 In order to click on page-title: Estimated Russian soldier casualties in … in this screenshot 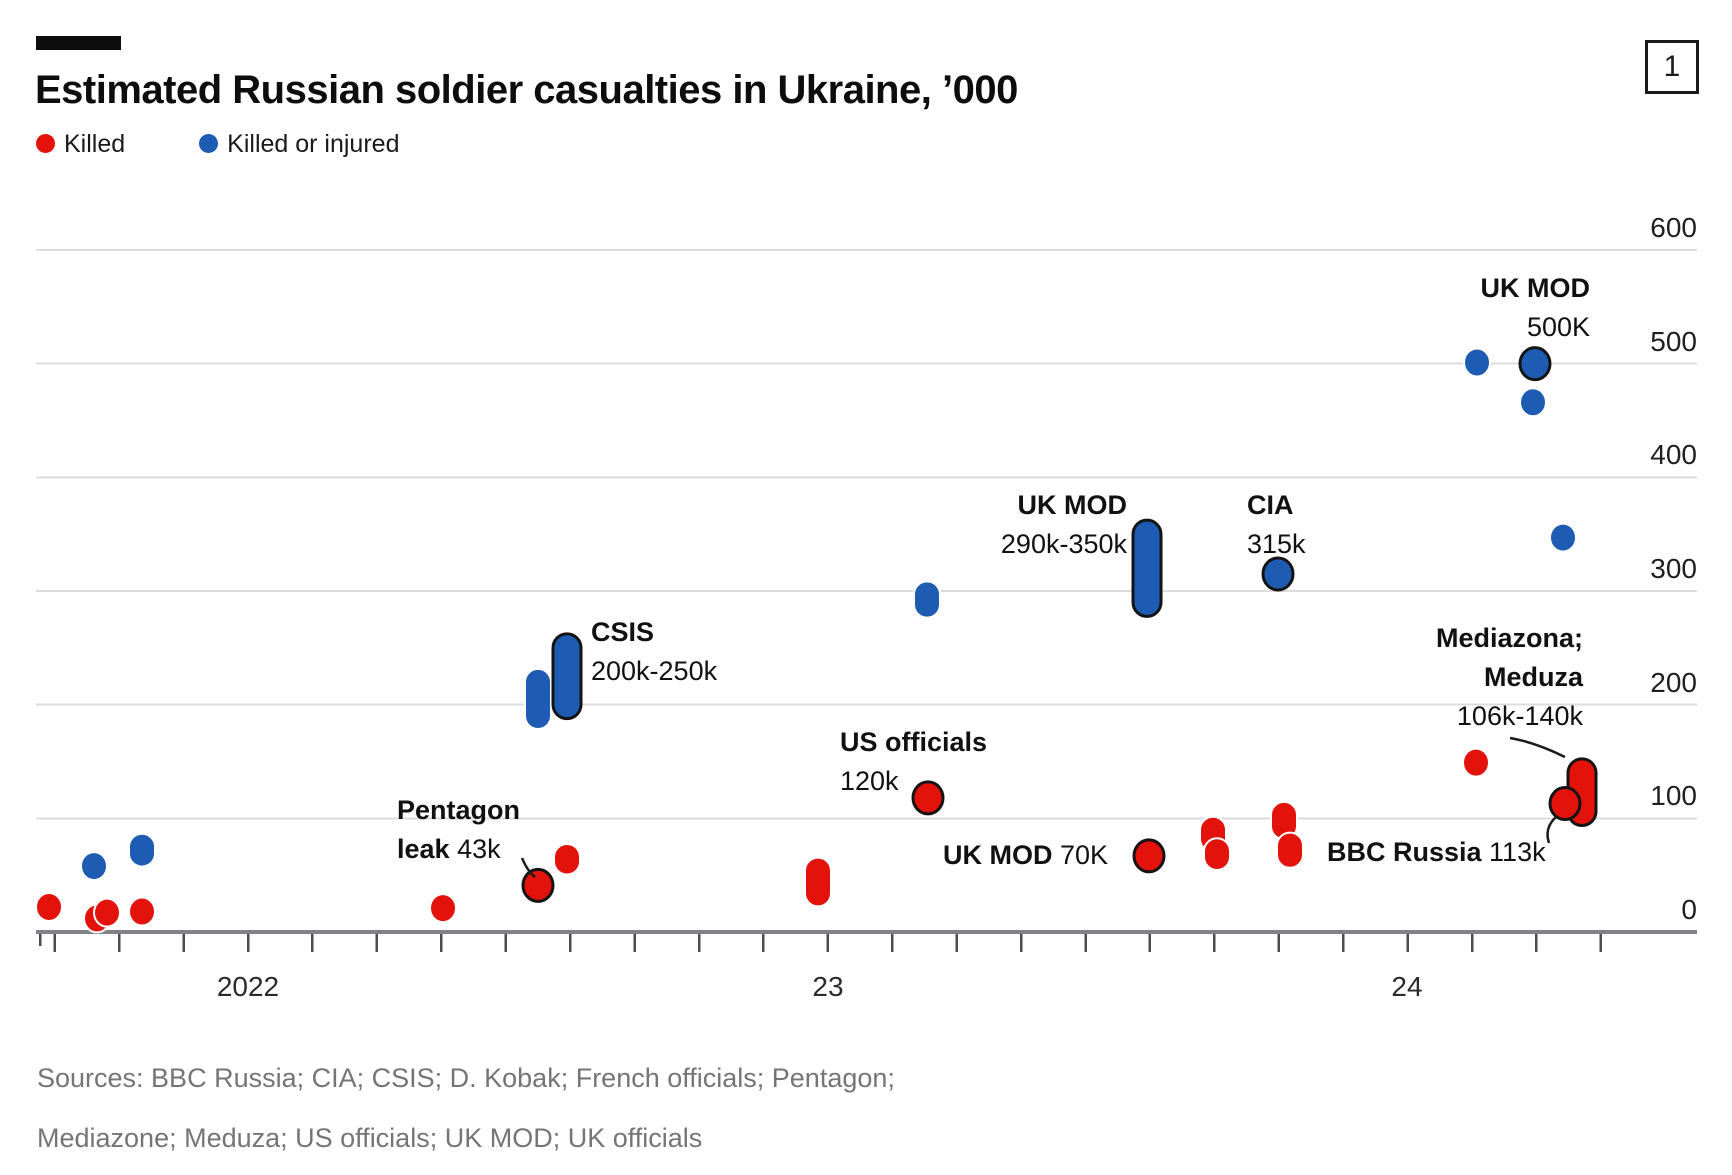, I will do `click(526, 90)`.